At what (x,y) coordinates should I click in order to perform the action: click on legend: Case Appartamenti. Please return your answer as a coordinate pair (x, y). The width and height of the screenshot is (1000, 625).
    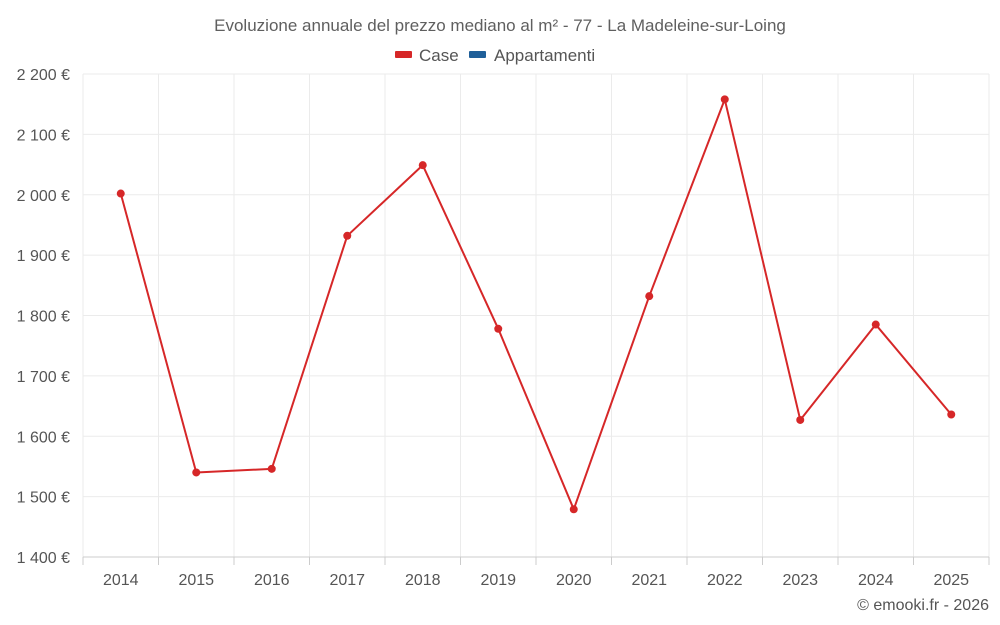
    Looking at the image, I should click on (495, 55).